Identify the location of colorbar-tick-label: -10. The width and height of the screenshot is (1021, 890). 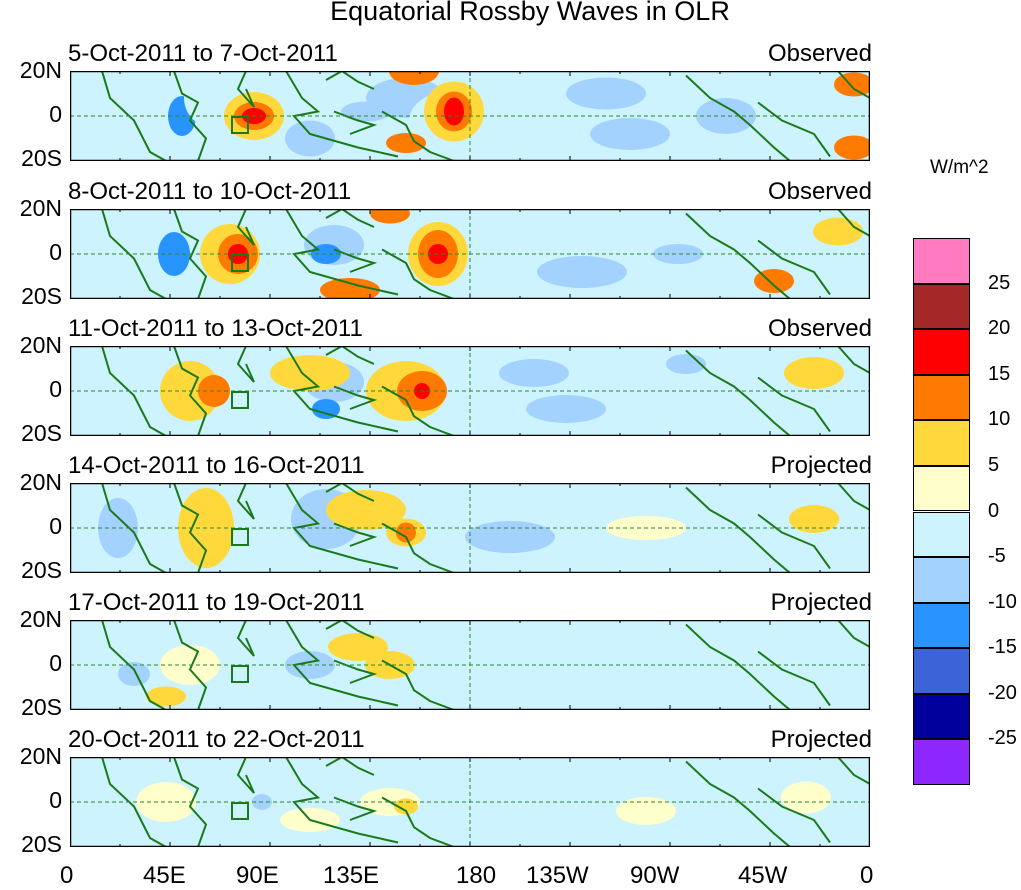
(1002, 601).